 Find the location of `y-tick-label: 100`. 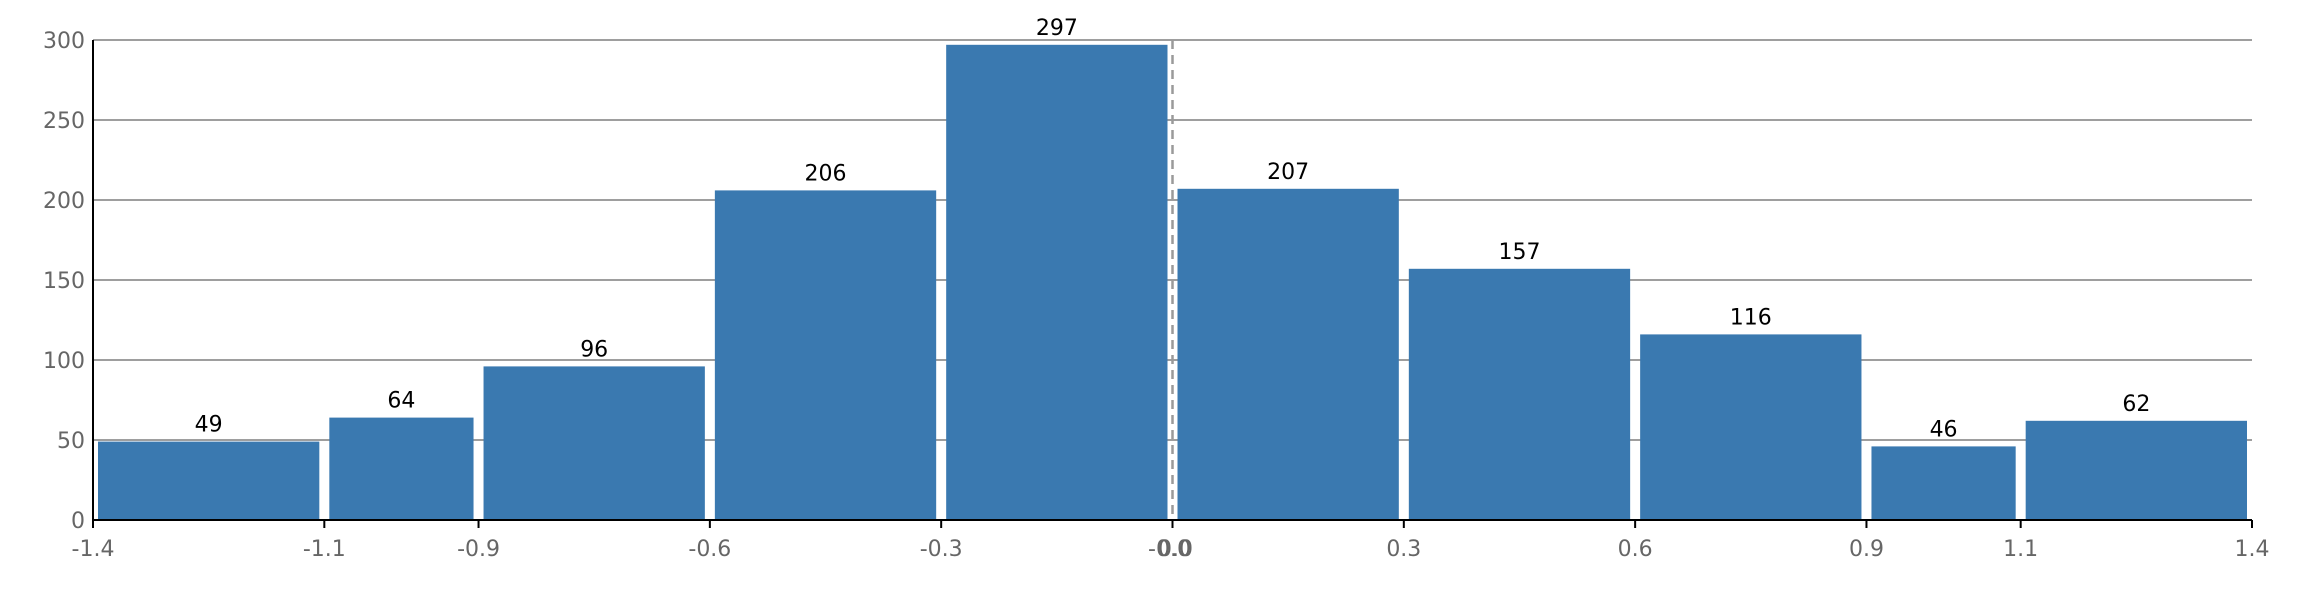

y-tick-label: 100 is located at coordinates (64, 361).